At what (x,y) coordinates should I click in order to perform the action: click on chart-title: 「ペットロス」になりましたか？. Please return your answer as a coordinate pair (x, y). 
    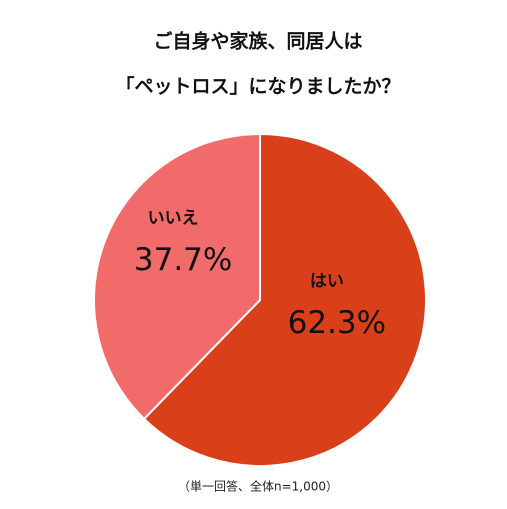
    Looking at the image, I should click on (257, 86).